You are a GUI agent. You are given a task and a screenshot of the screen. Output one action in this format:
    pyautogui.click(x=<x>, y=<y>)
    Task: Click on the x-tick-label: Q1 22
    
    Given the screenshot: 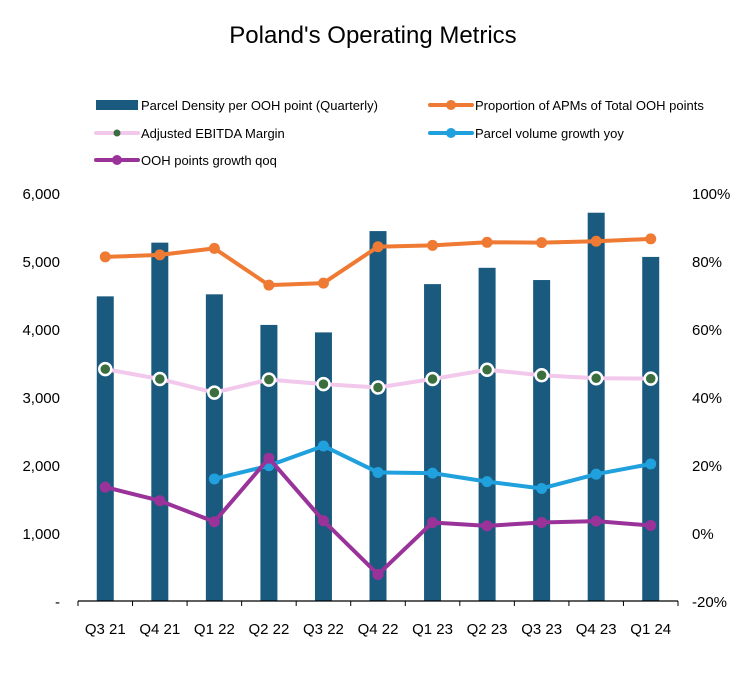 What is the action you would take?
    pyautogui.click(x=214, y=629)
    